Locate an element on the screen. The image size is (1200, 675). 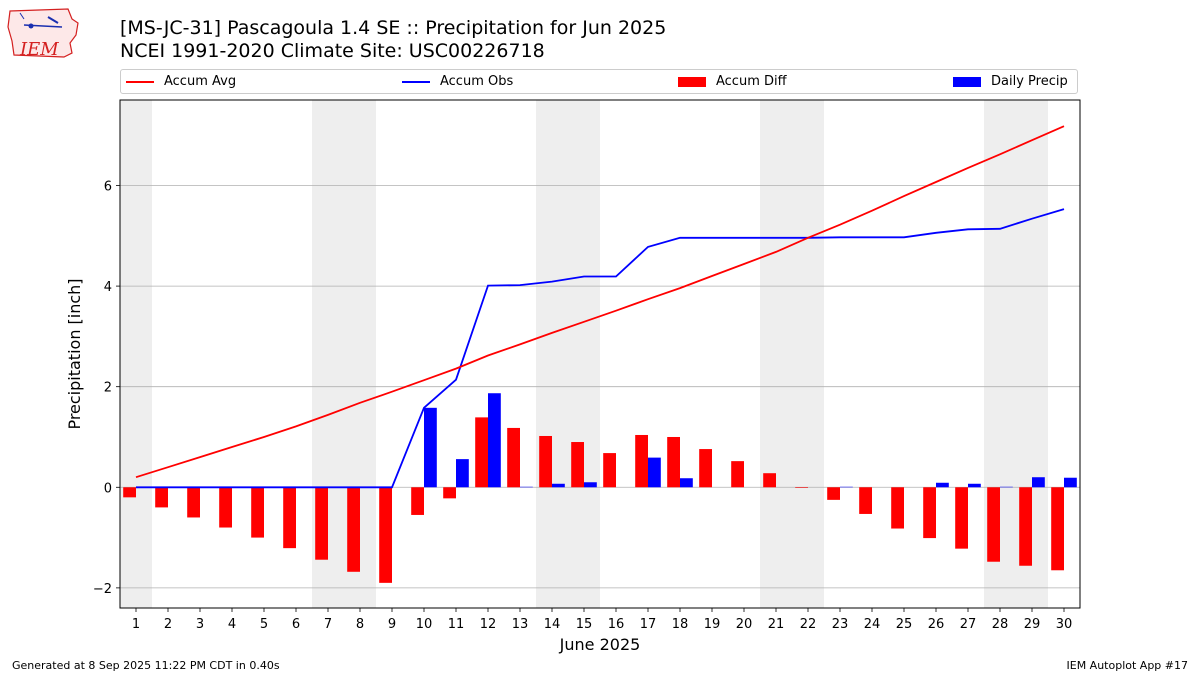
x-tick-label: 8 is located at coordinates (360, 624).